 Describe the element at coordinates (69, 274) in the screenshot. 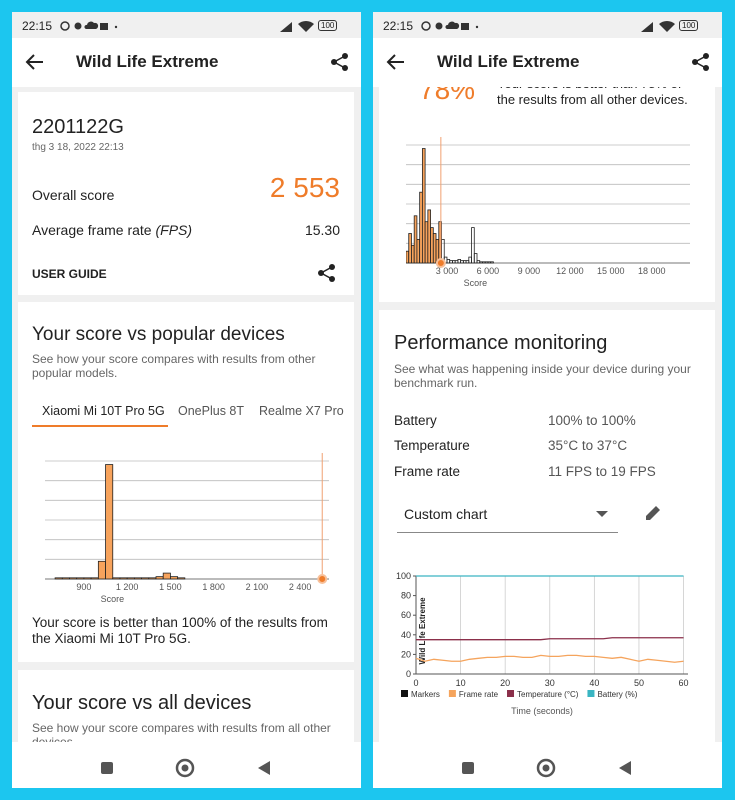

I see `user-guide-link: USER GUIDE` at that location.